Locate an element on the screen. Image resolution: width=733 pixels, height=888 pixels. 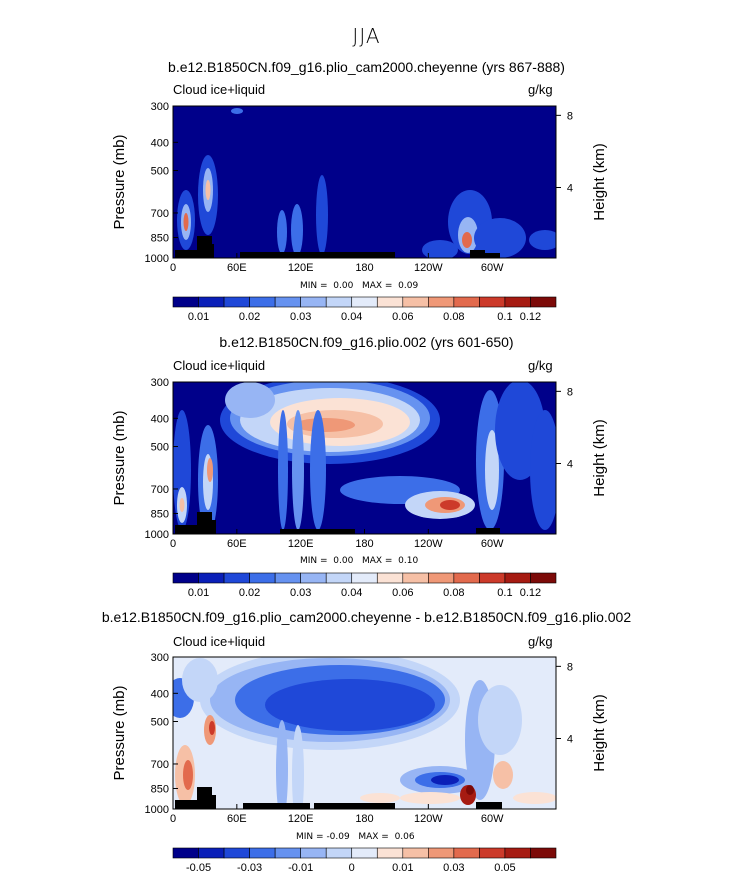
panel-3-units: g/kg is located at coordinates (540, 641).